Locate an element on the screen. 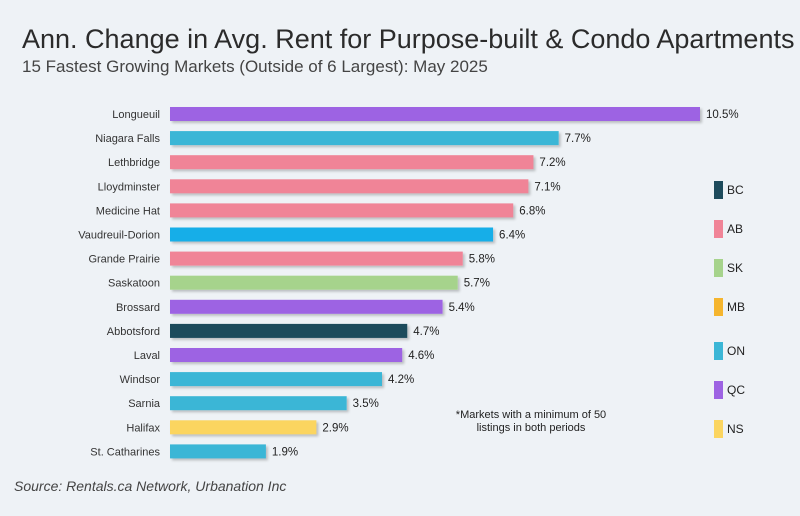  value-label: 3.5% is located at coordinates (366, 404).